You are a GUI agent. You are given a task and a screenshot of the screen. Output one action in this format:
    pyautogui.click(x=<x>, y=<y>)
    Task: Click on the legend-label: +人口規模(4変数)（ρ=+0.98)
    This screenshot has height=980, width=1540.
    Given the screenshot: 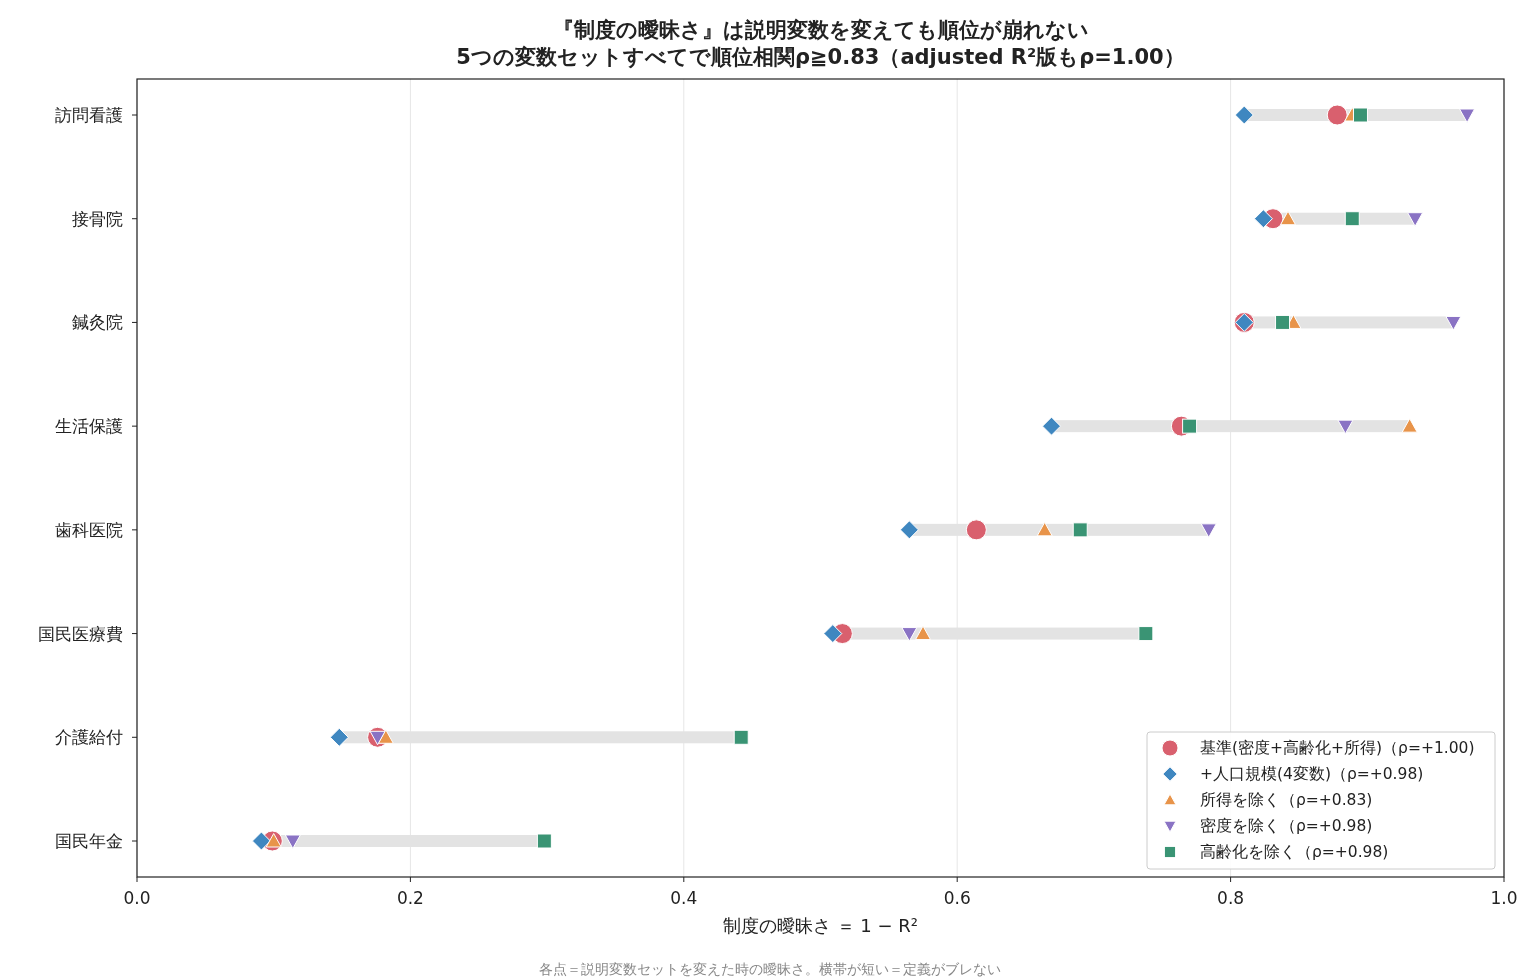 What is the action you would take?
    pyautogui.click(x=1312, y=774)
    